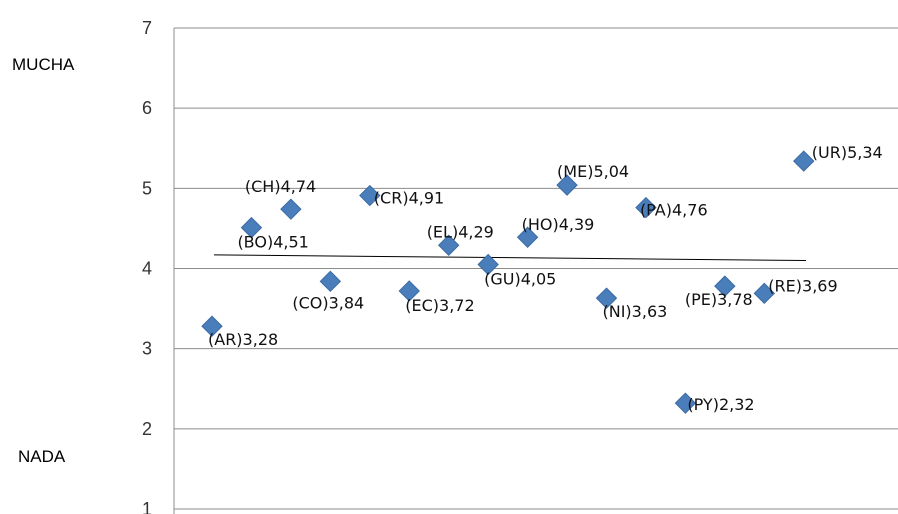 Image resolution: width=898 pixels, height=514 pixels. What do you see at coordinates (147, 269) in the screenshot?
I see `y-tick-label: 4` at bounding box center [147, 269].